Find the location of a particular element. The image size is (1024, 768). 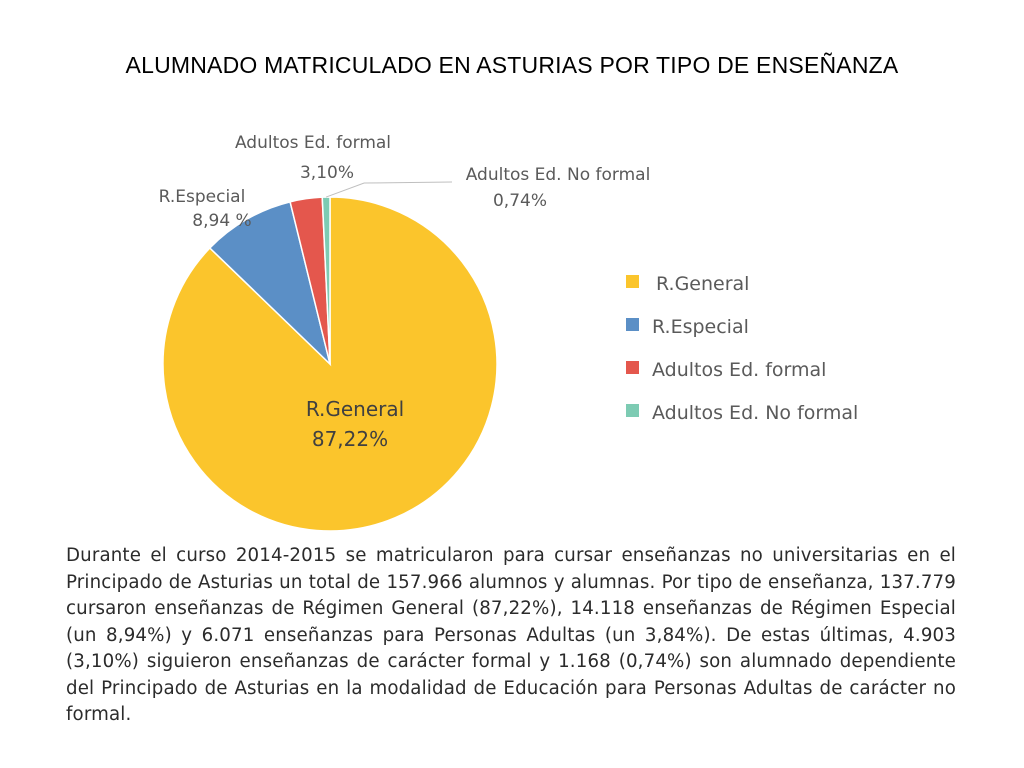

slice-label-name-adultos-ed-formal: Adultos Ed. formal is located at coordinates (313, 143).